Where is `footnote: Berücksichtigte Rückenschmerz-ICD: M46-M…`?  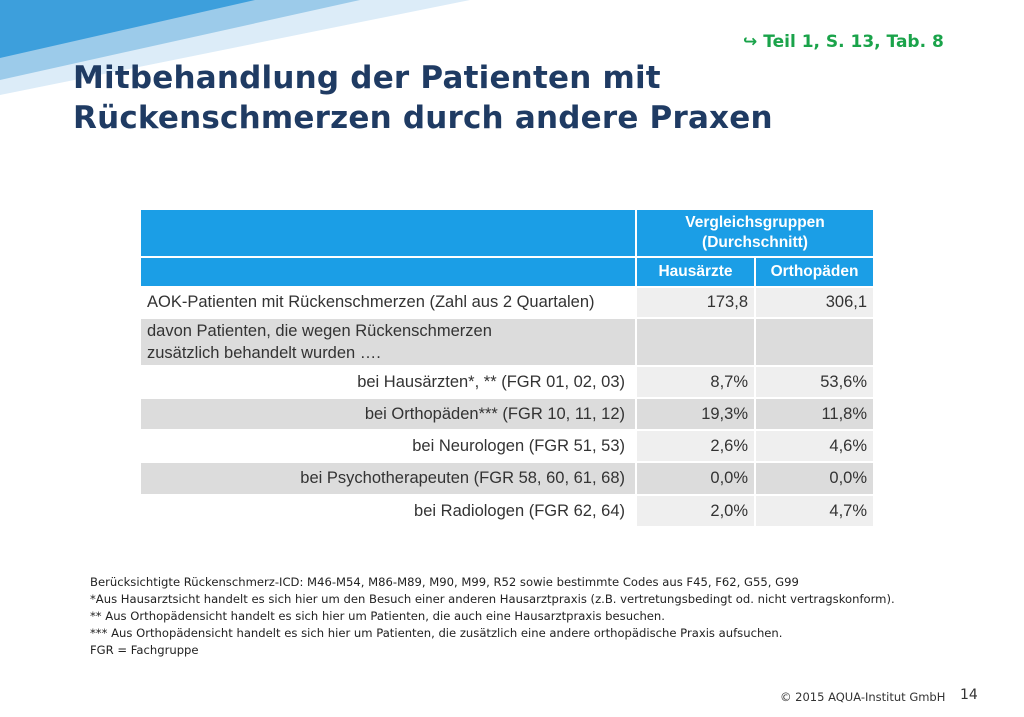 footnote: Berücksichtigte Rückenschmerz-ICD: M46-M… is located at coordinates (444, 582).